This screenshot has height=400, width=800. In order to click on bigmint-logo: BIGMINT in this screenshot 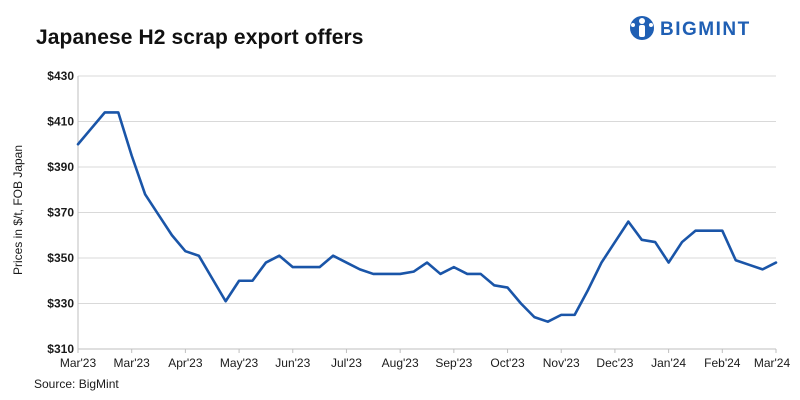, I will do `click(708, 28)`.